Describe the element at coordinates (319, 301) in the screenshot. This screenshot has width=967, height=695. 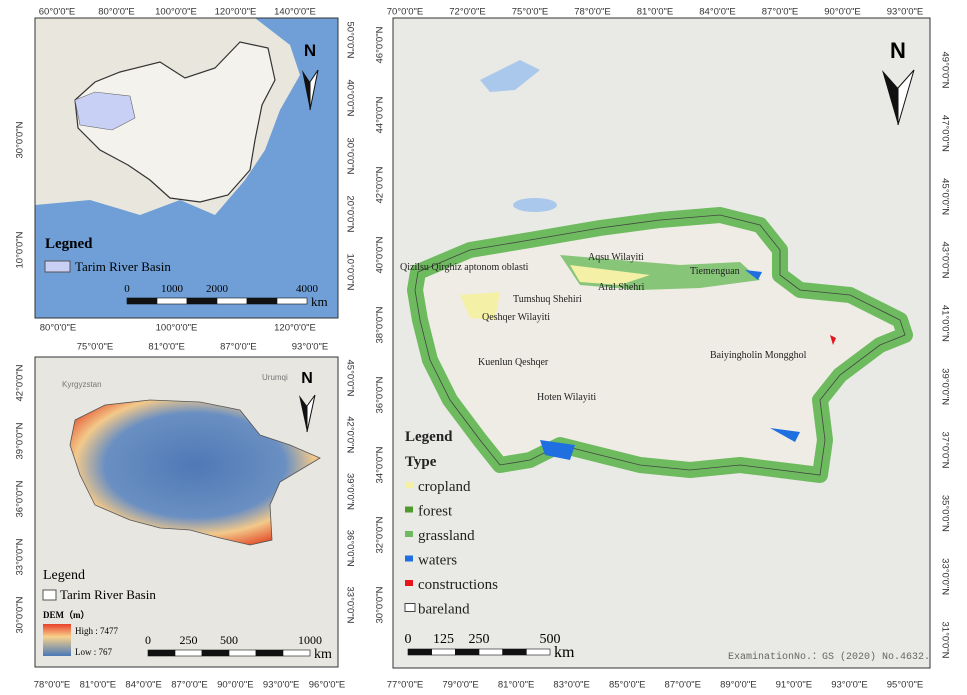
I see `scale-unit: km` at that location.